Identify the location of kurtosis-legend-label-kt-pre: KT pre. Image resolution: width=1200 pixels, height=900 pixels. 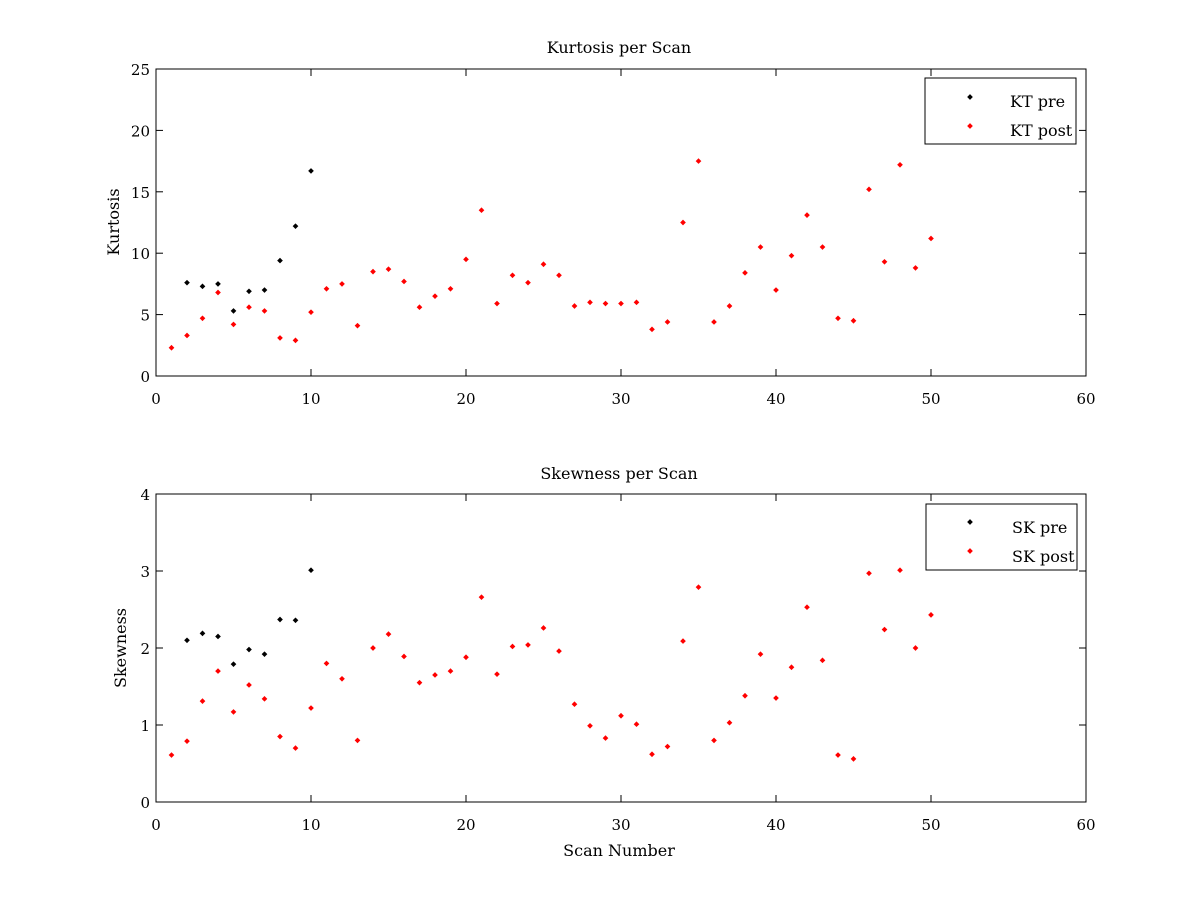
(1037, 101).